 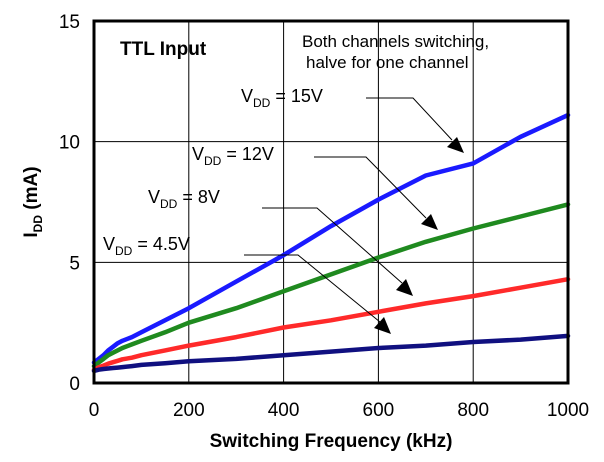 I want to click on series-label-4-5v: VDD = 4.5V, so click(x=247, y=284).